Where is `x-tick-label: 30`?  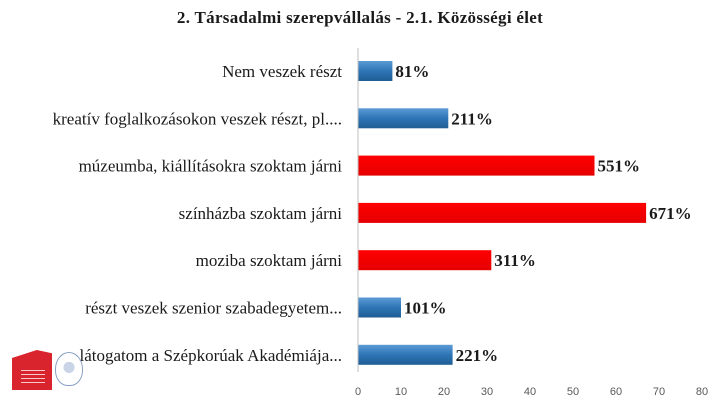
x-tick-label: 30 is located at coordinates (487, 392).